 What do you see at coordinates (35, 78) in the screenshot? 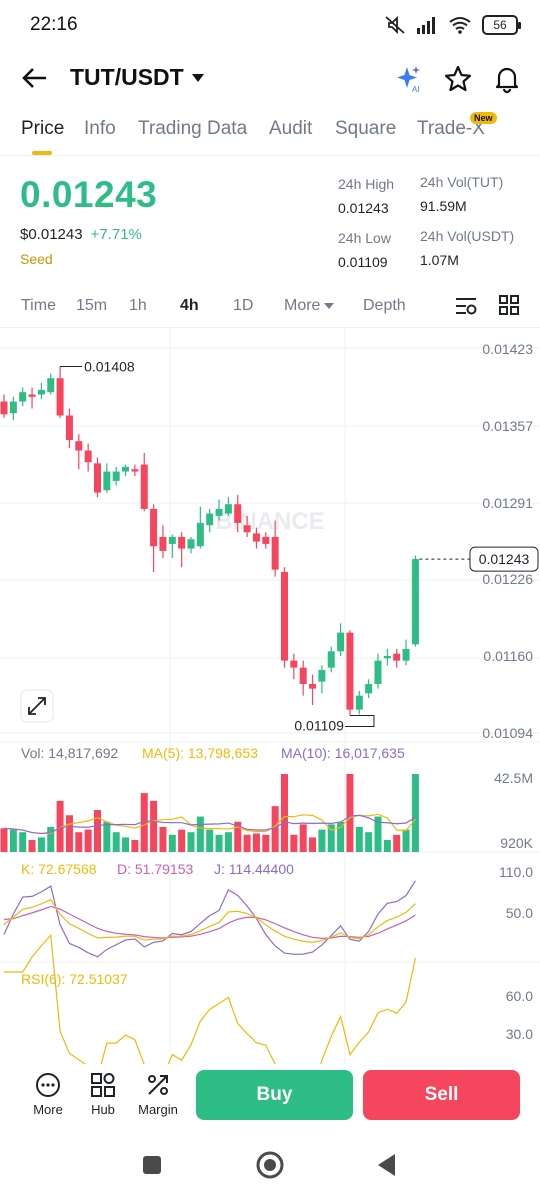
I see `back-arrow-icon` at bounding box center [35, 78].